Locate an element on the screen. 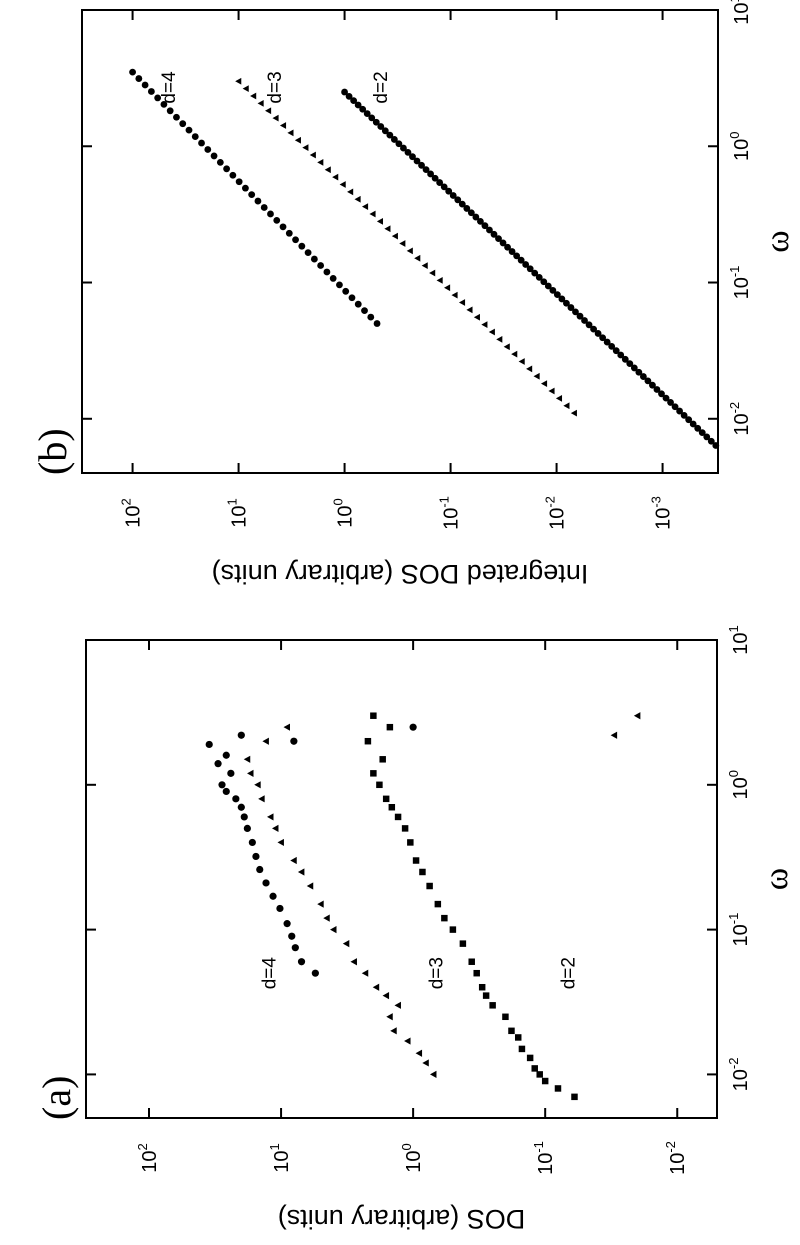 This screenshot has width=800, height=1245. x-tick-label: 10-2 is located at coordinates (740, 419).